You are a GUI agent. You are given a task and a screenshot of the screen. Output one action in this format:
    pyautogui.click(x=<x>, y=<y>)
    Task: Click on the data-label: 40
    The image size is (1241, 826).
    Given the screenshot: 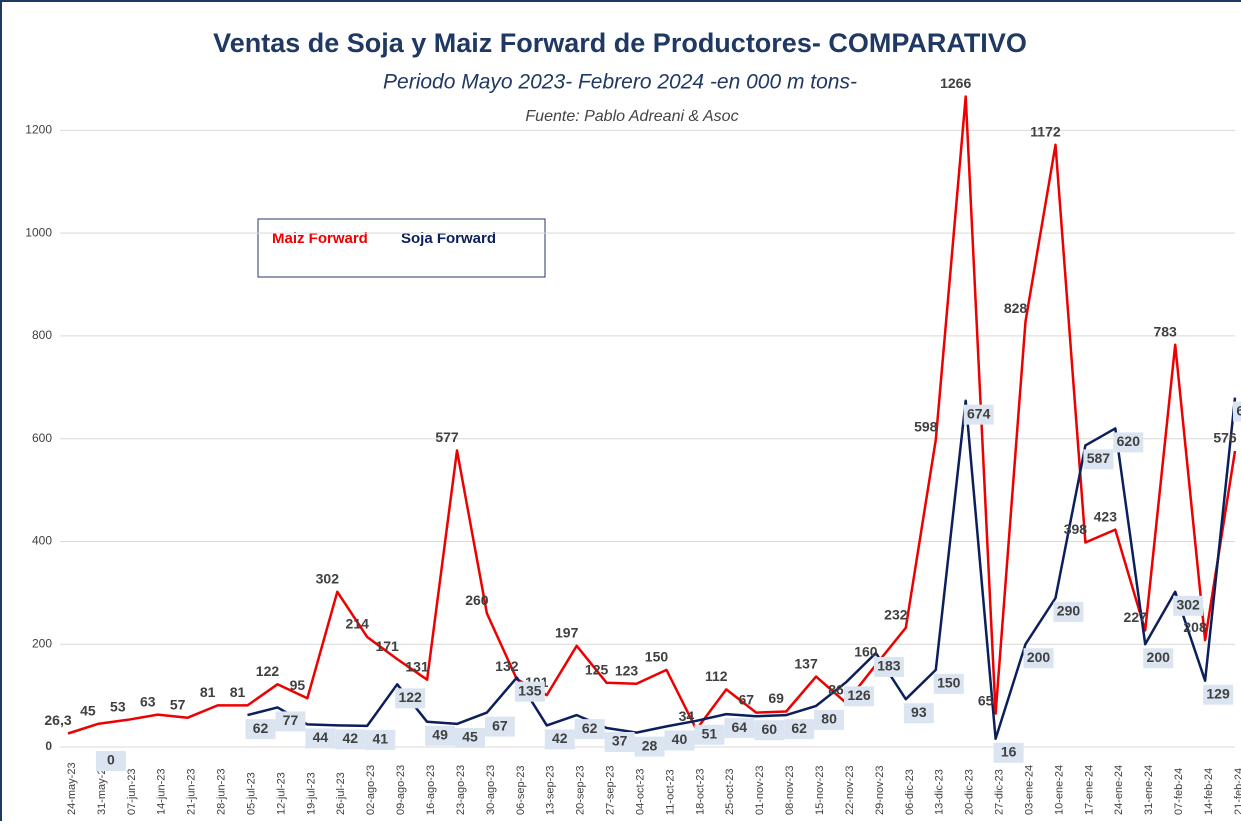 What is the action you would take?
    pyautogui.click(x=680, y=739)
    